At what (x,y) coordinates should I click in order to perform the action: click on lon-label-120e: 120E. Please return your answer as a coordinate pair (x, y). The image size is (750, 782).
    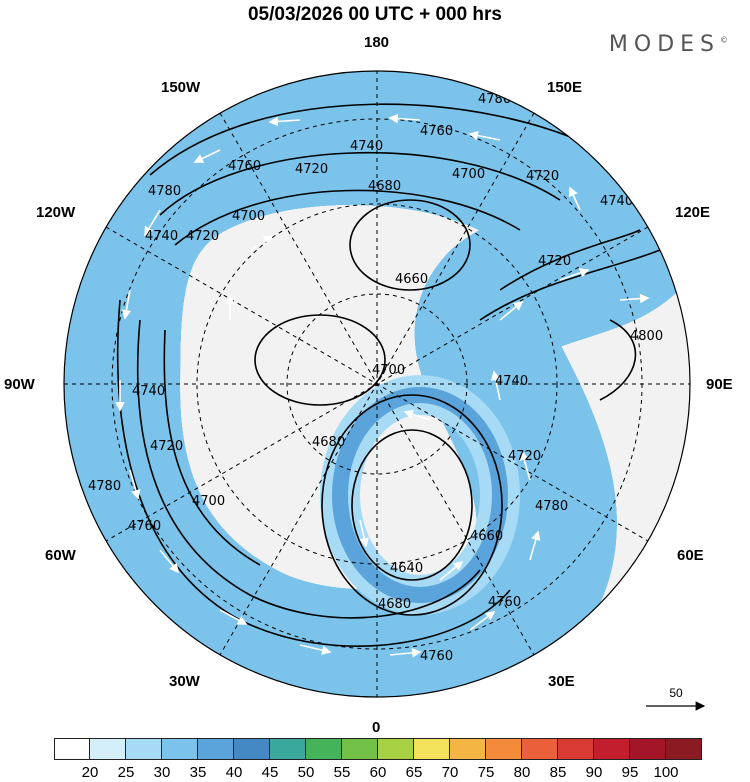
    Looking at the image, I should click on (693, 212).